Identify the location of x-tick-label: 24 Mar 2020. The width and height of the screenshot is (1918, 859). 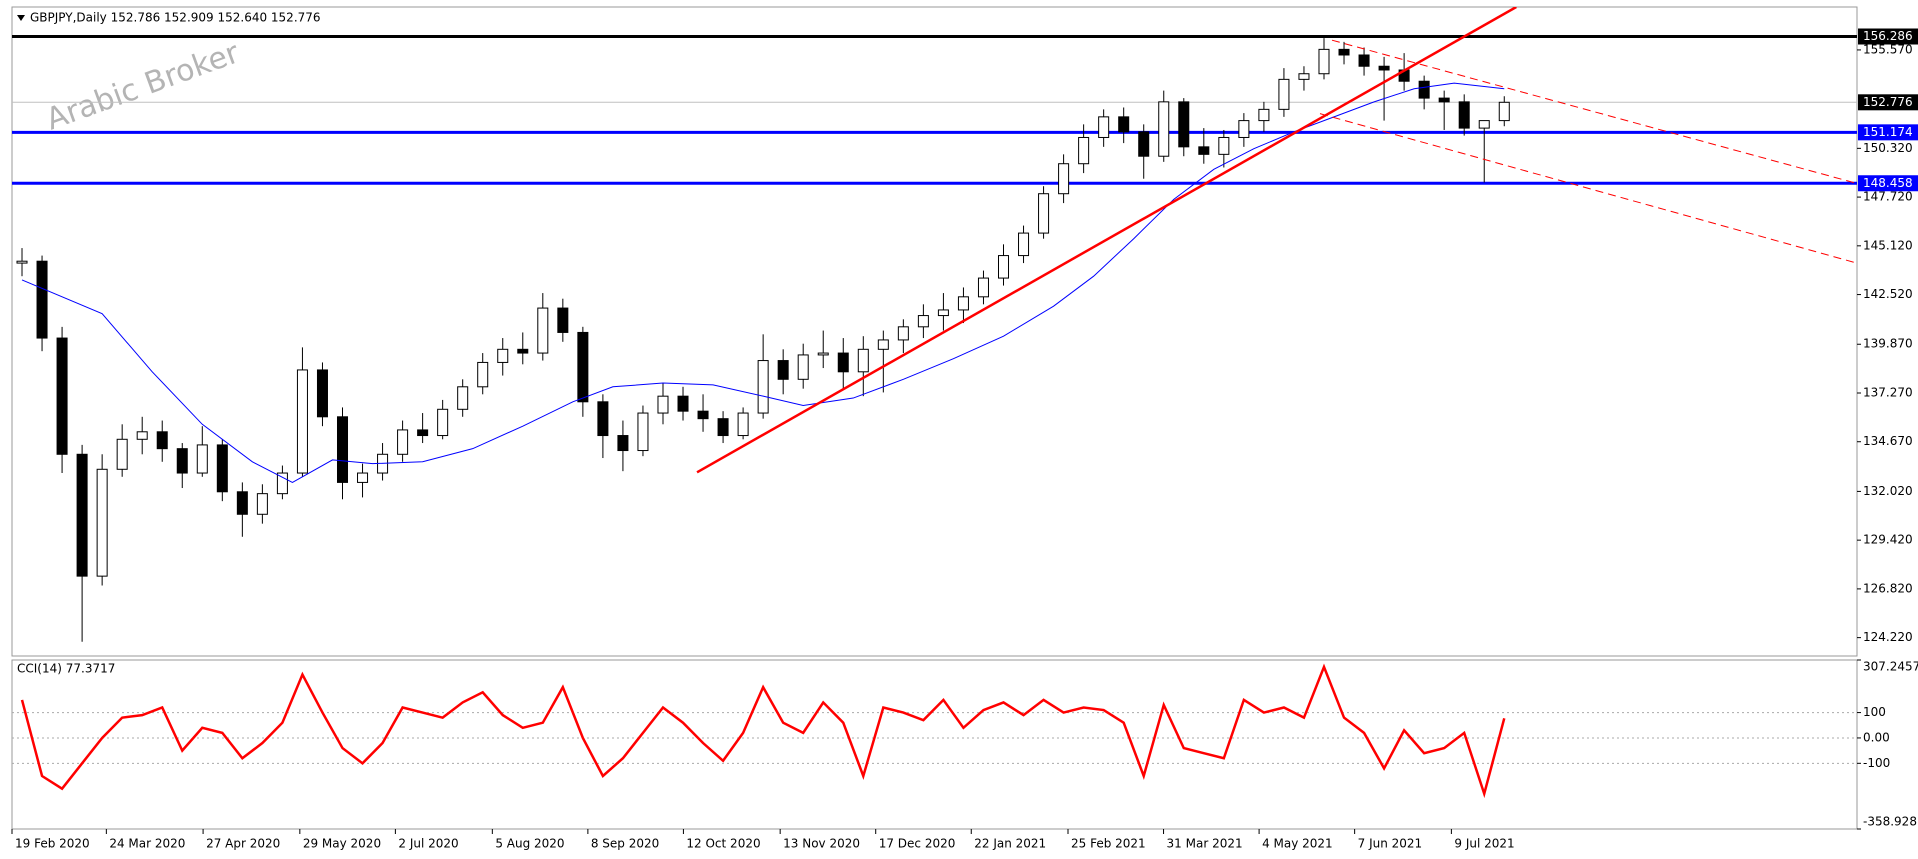
(147, 844).